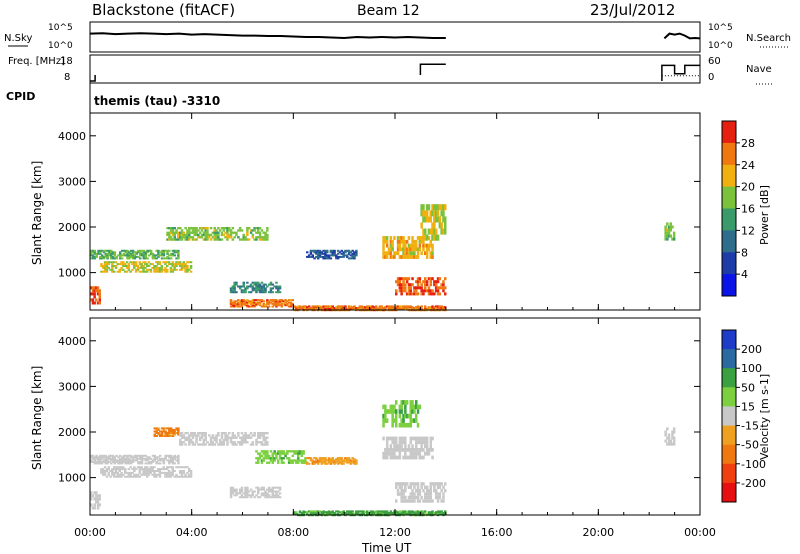  I want to click on freq-left-tick-top: 18, so click(66, 61).